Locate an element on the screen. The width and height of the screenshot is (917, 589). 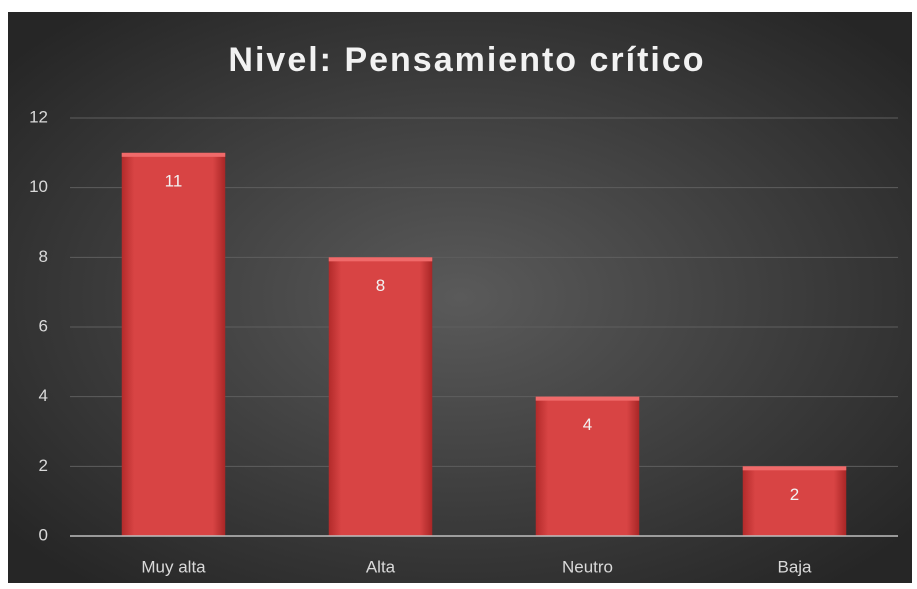
data-label: 11 is located at coordinates (174, 180).